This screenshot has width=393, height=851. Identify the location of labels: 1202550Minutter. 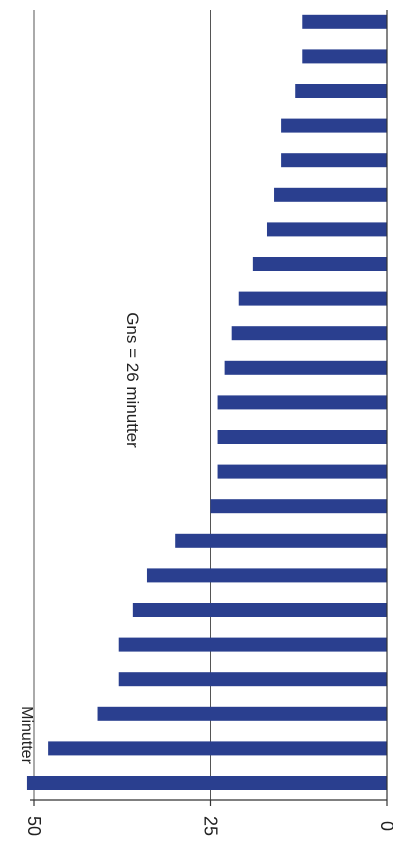
(205, 771).